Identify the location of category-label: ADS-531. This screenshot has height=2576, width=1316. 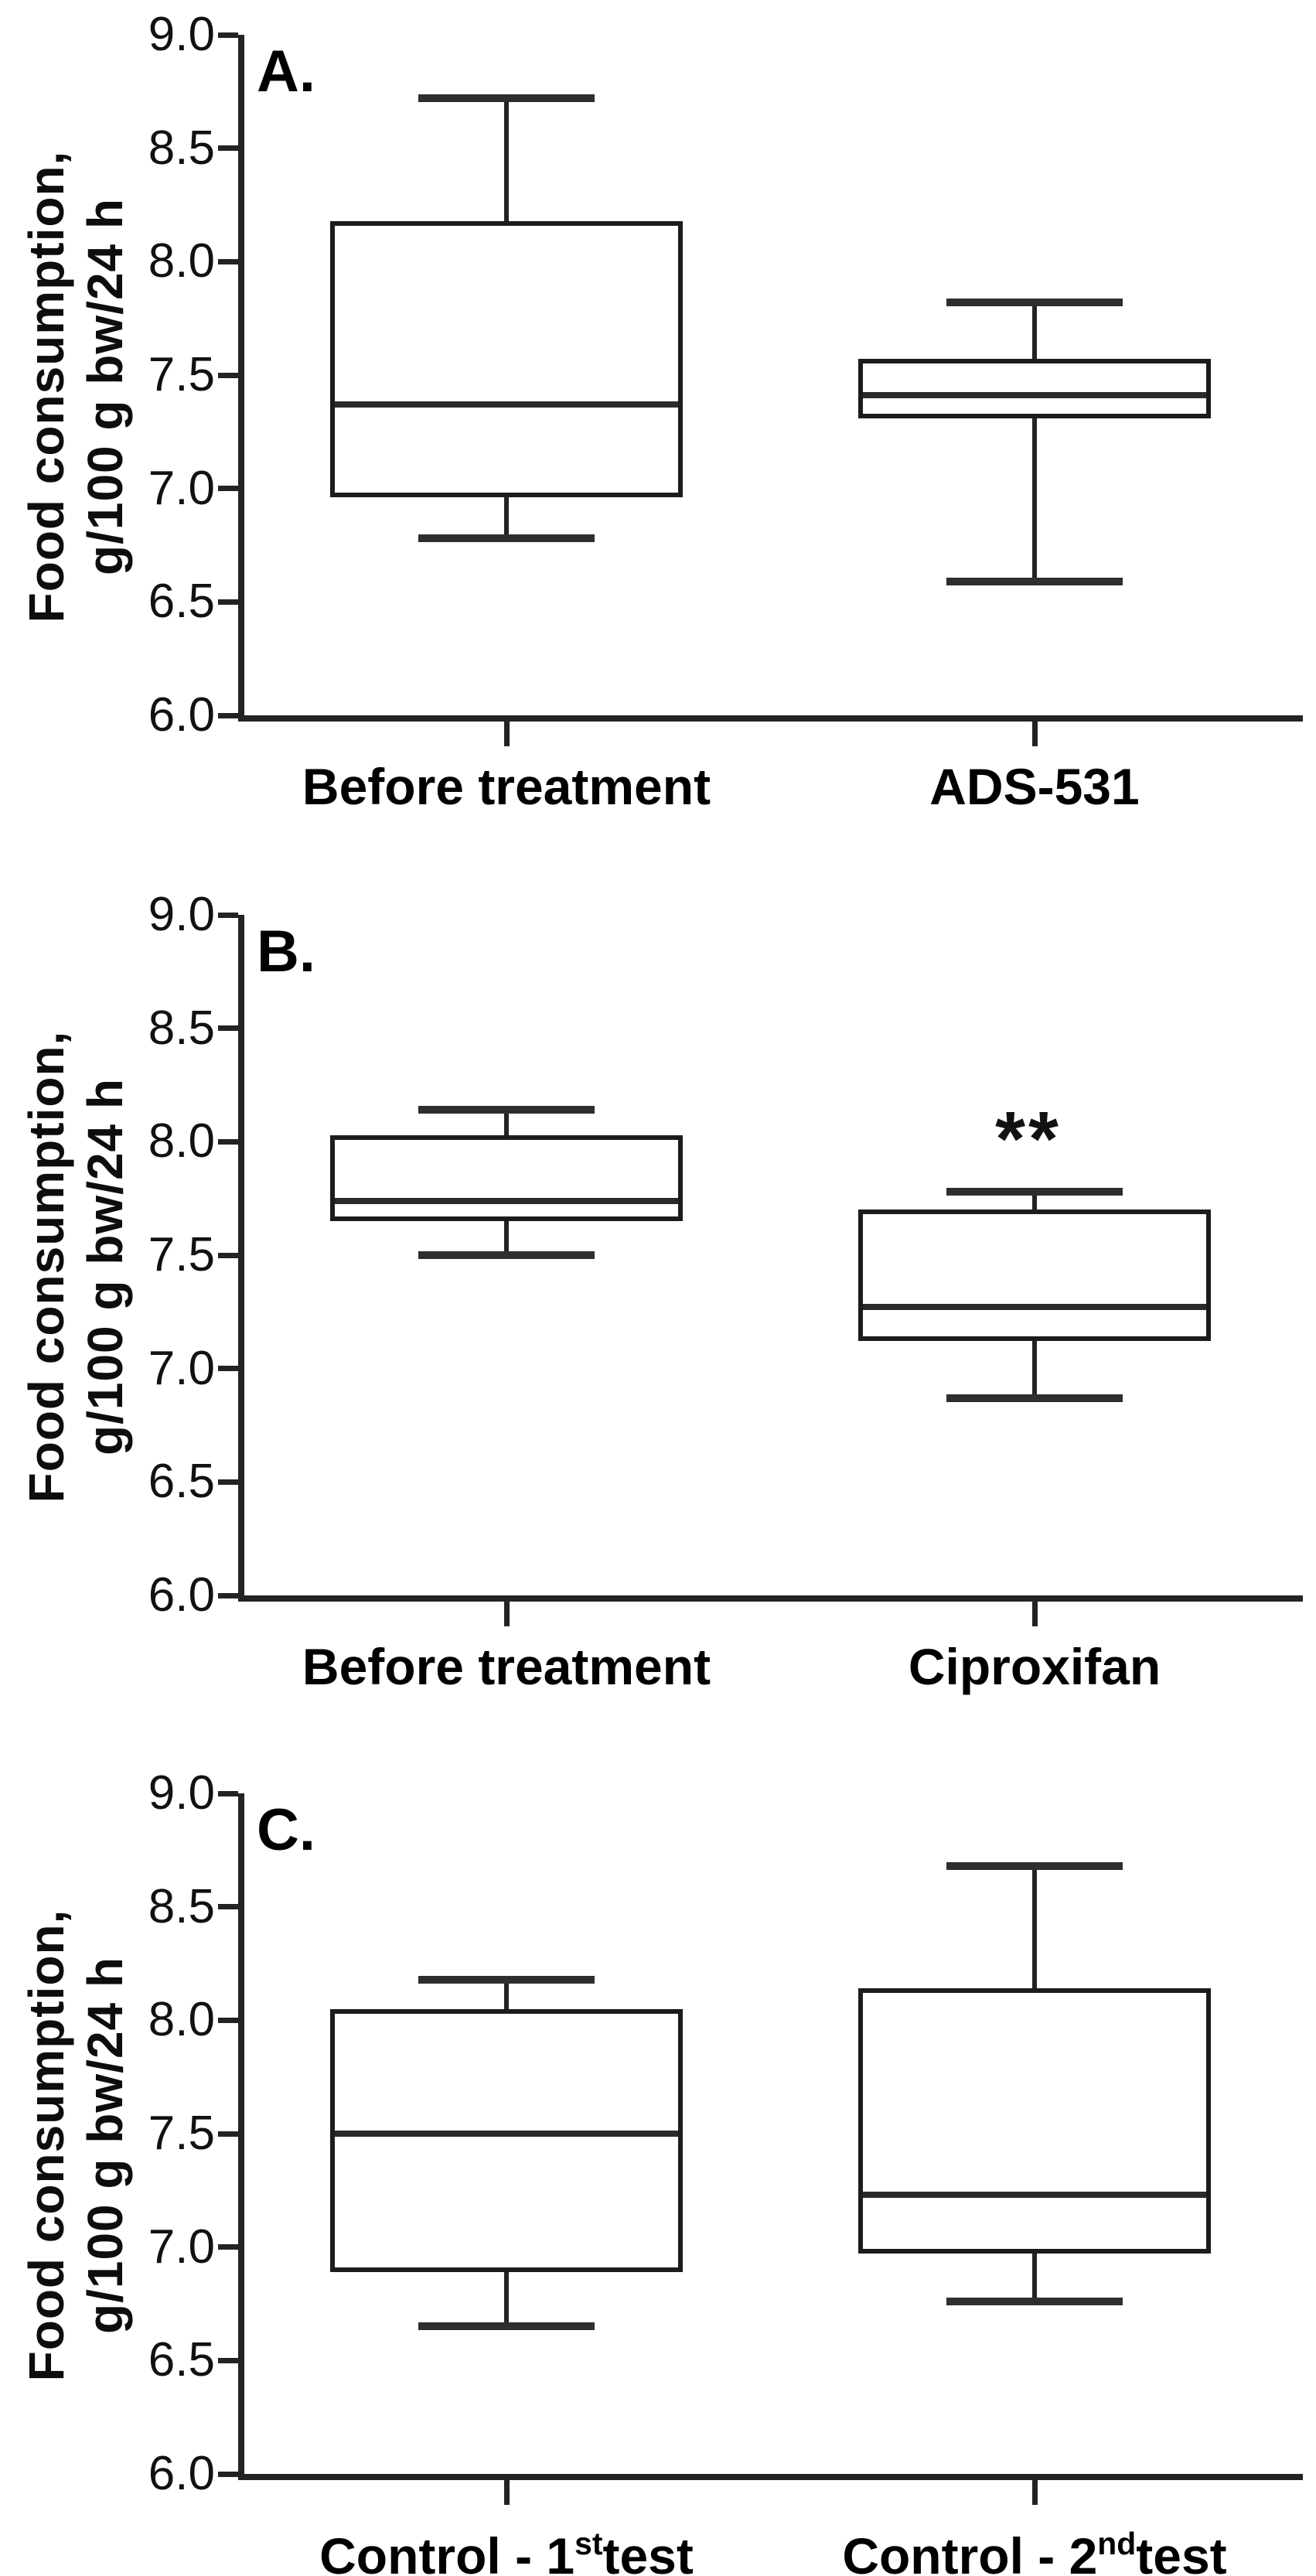
(1034, 786).